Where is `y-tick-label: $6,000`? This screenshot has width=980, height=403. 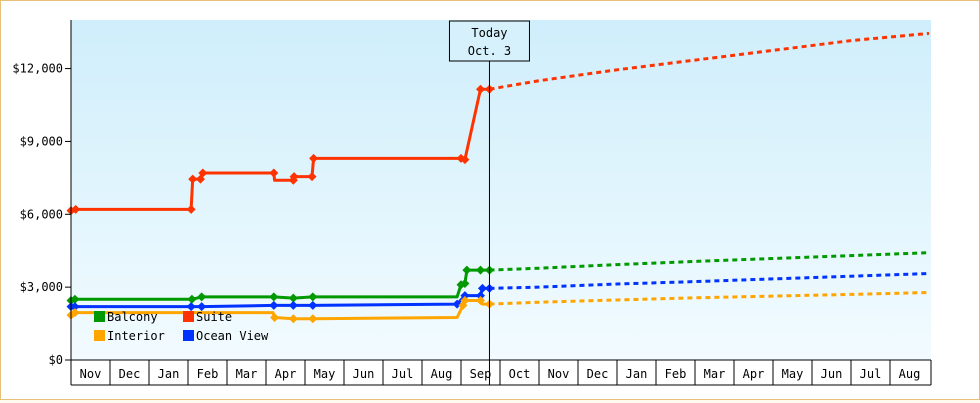 y-tick-label: $6,000 is located at coordinates (41, 214).